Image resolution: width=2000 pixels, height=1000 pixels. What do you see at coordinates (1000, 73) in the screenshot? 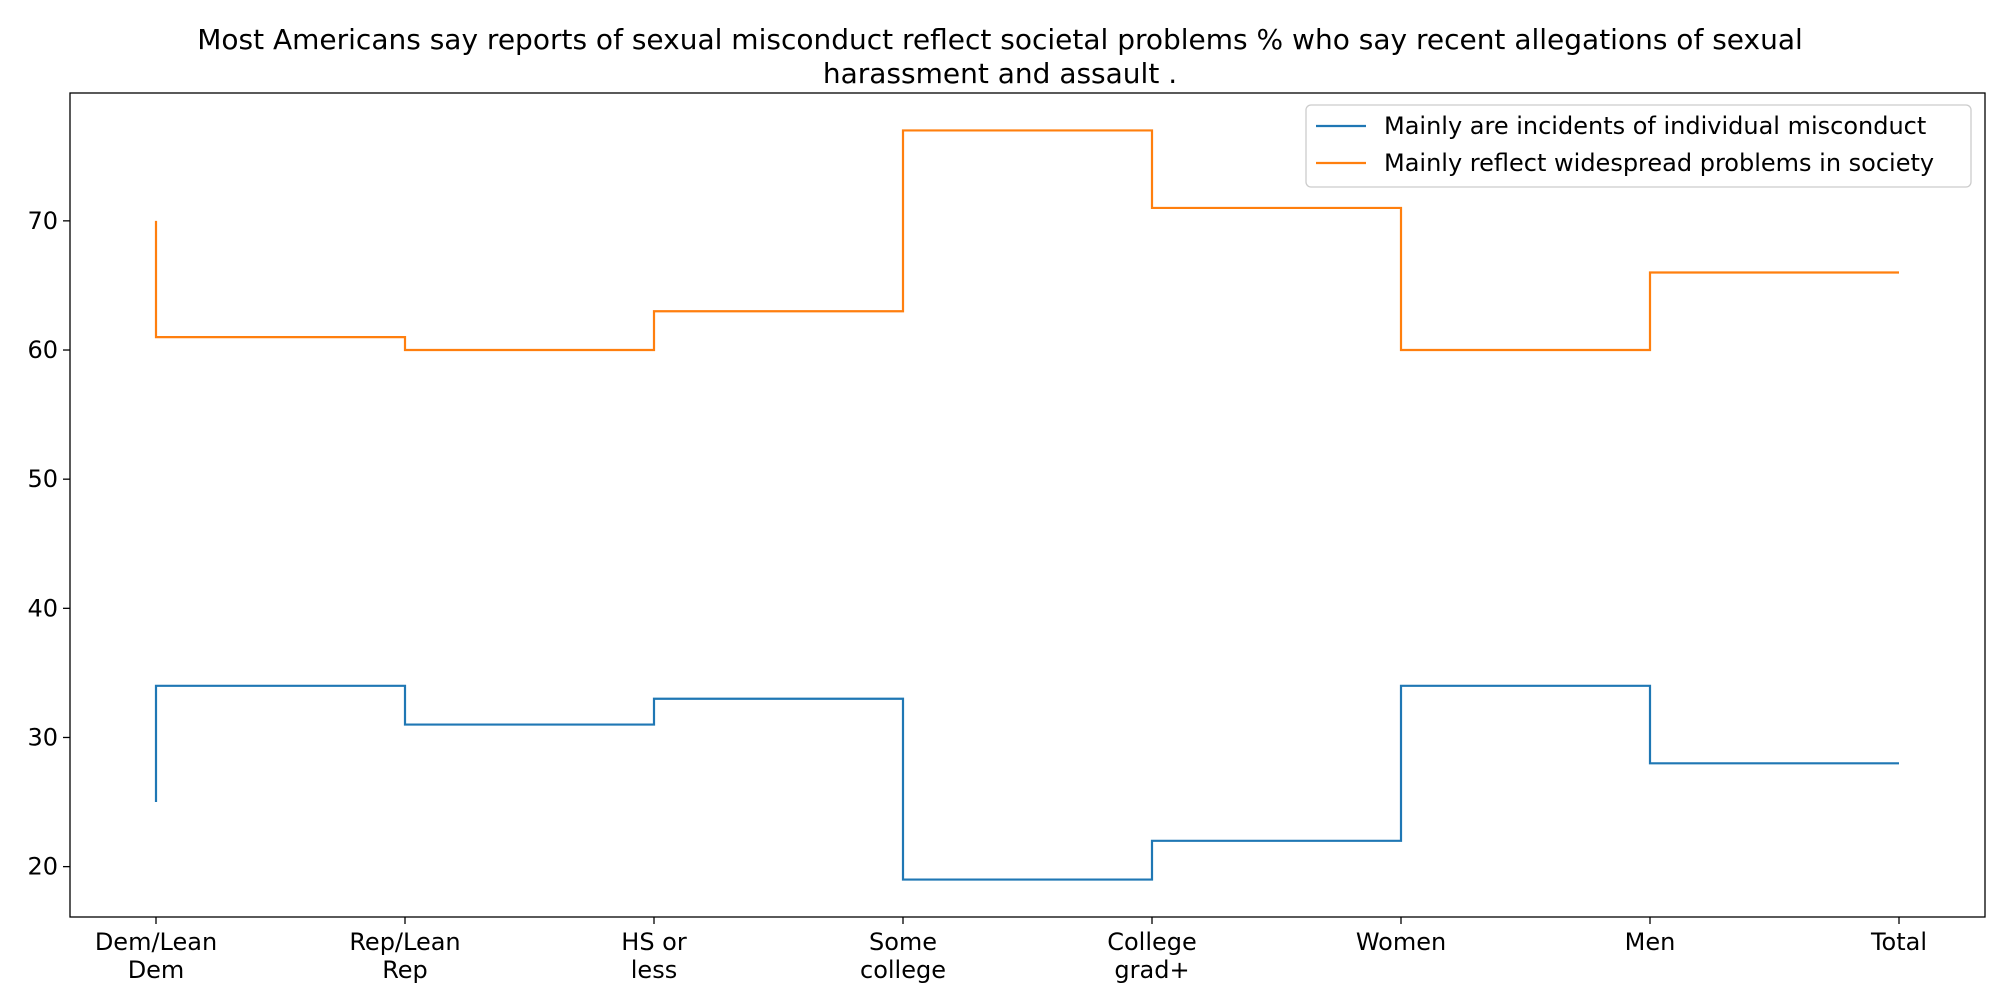
I see `chart-title-line: harassment and assault .` at bounding box center [1000, 73].